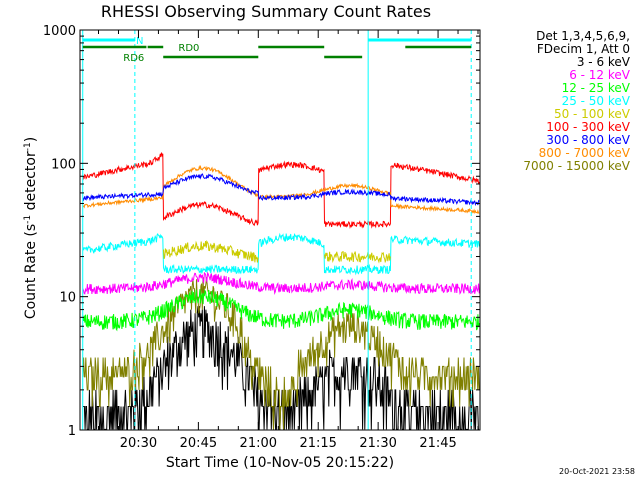  What do you see at coordinates (317, 443) in the screenshot?
I see `x-tick-label-2115: 21:15` at bounding box center [317, 443].